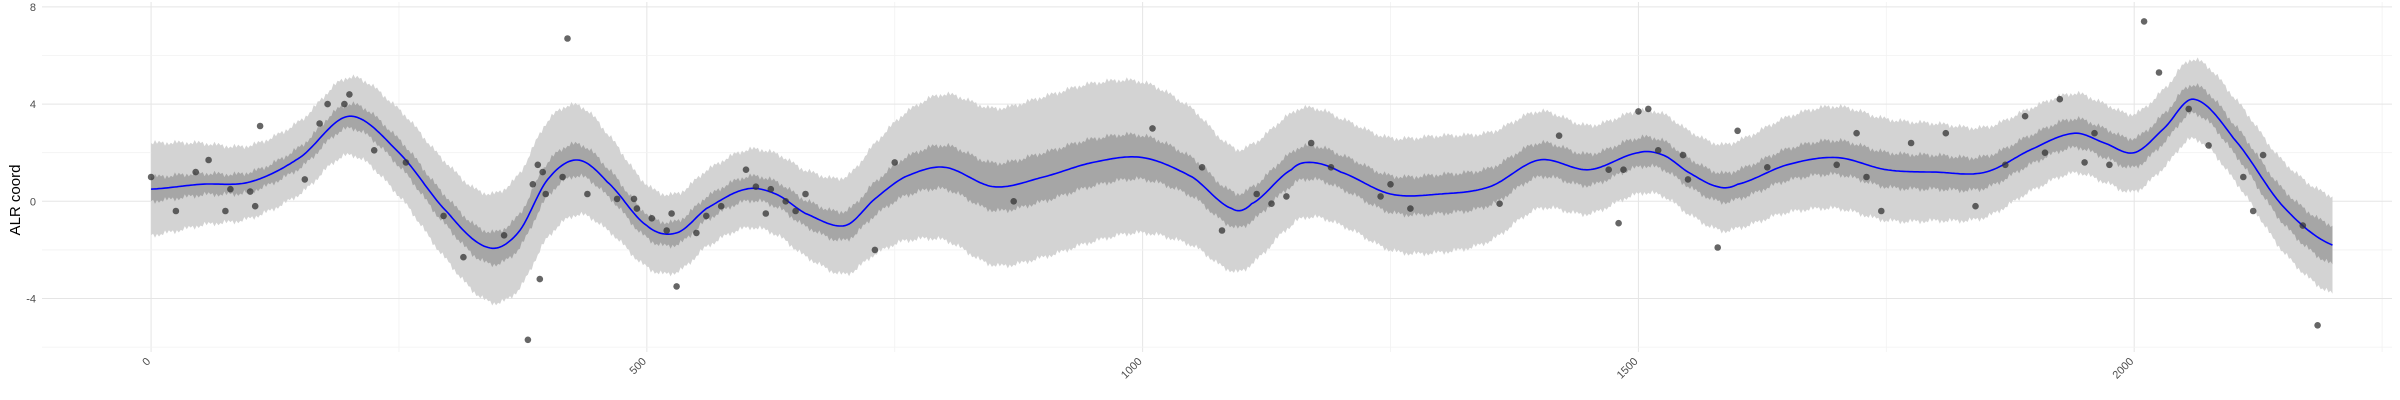 The height and width of the screenshot is (400, 2400). What do you see at coordinates (33, 202) in the screenshot?
I see `y-tick-label: 0` at bounding box center [33, 202].